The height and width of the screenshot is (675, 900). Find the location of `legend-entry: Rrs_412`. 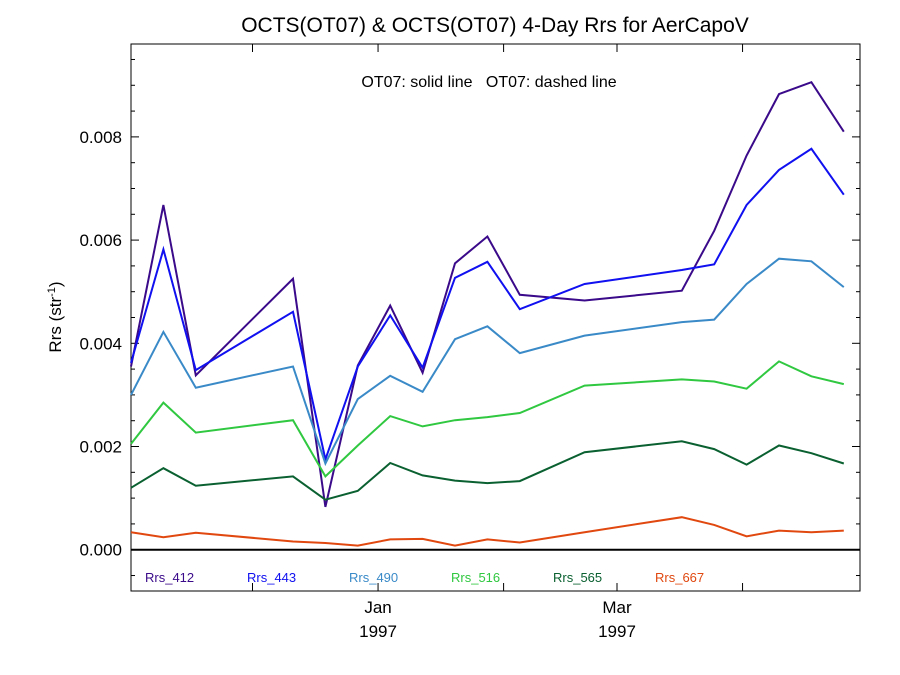

legend-entry: Rrs_412 is located at coordinates (169, 577).